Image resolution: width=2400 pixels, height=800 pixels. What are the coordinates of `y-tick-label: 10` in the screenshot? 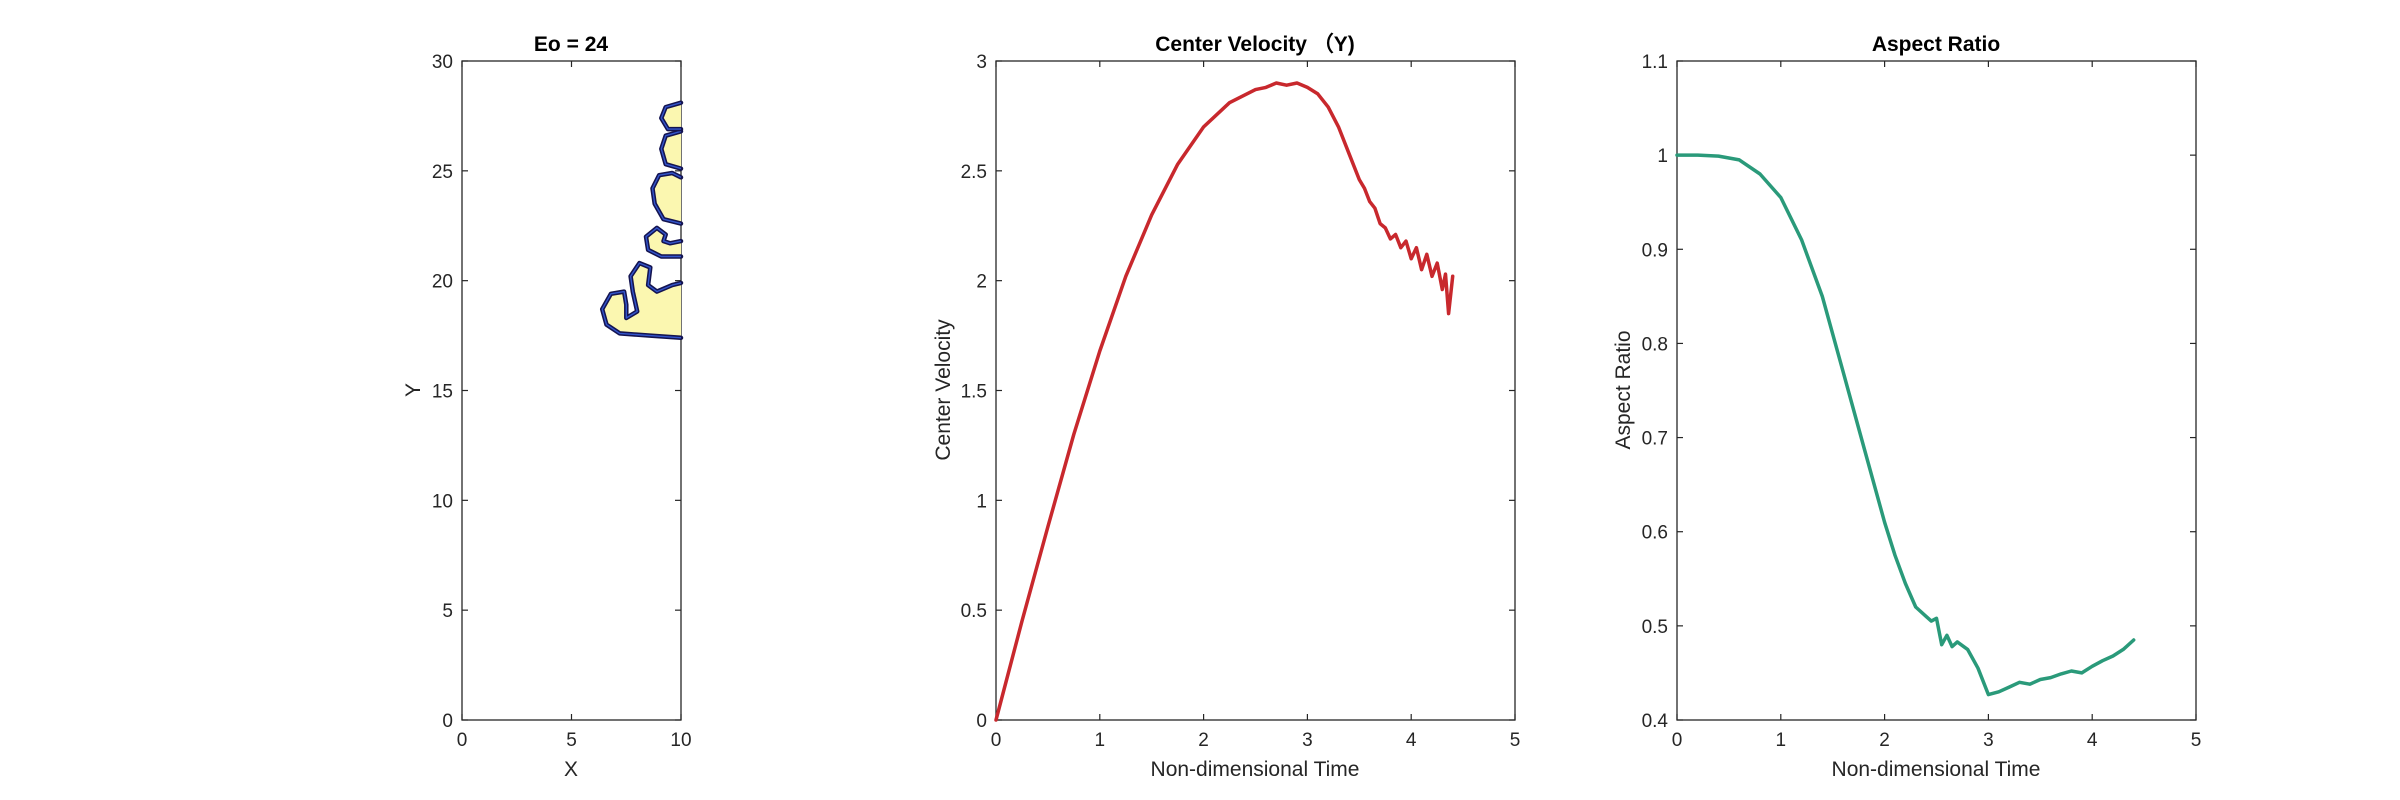 It's located at (442, 501).